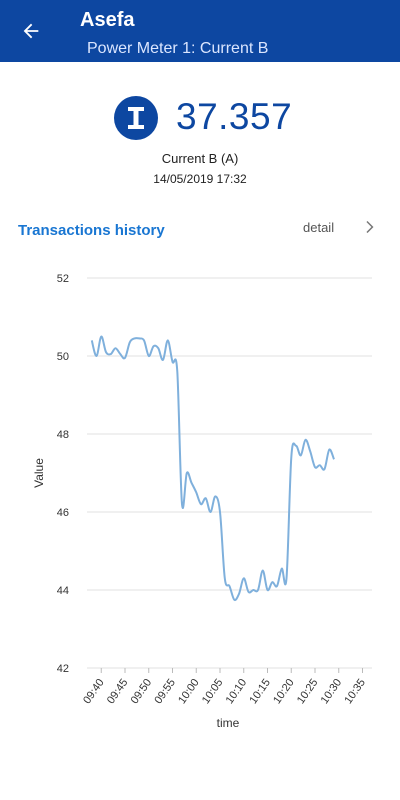 This screenshot has height=800, width=400. What do you see at coordinates (200, 158) in the screenshot?
I see `measurement-label: Current B (A)` at bounding box center [200, 158].